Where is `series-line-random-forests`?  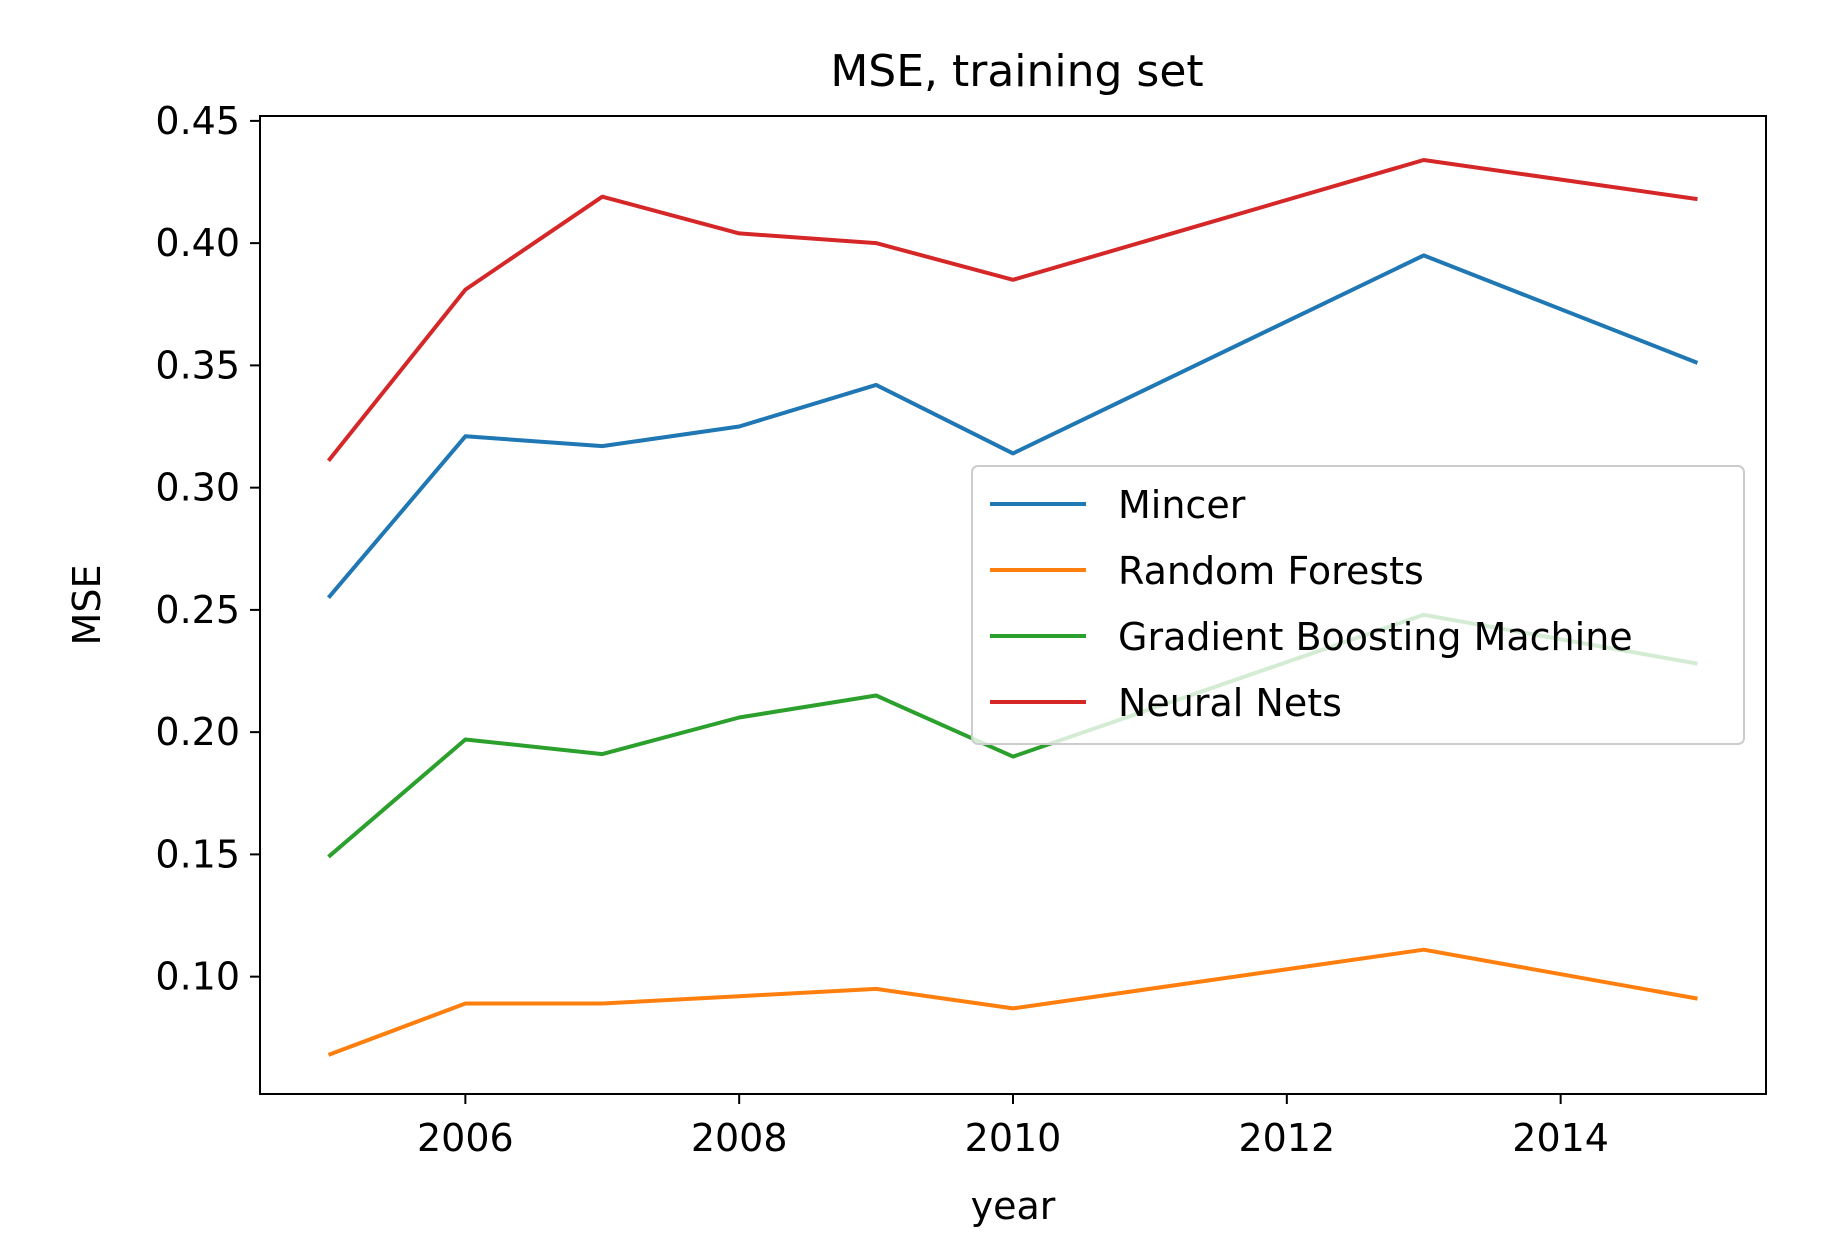
series-line-random-forests is located at coordinates (1012, 1002).